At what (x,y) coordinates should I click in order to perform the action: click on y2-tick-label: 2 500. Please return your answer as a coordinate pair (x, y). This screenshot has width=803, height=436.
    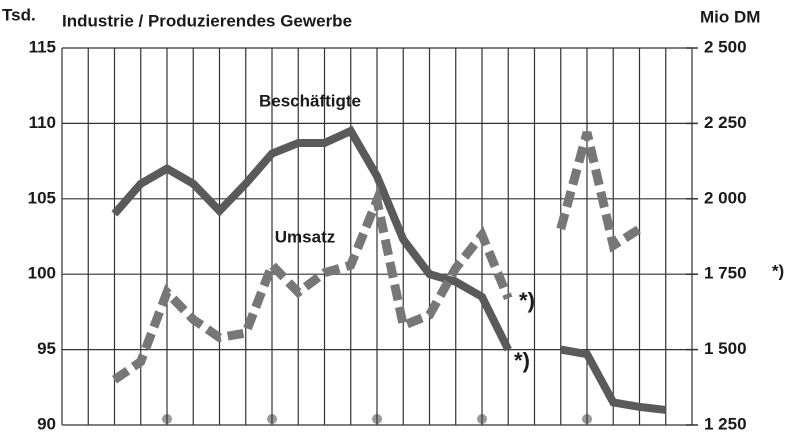
    Looking at the image, I should click on (725, 46).